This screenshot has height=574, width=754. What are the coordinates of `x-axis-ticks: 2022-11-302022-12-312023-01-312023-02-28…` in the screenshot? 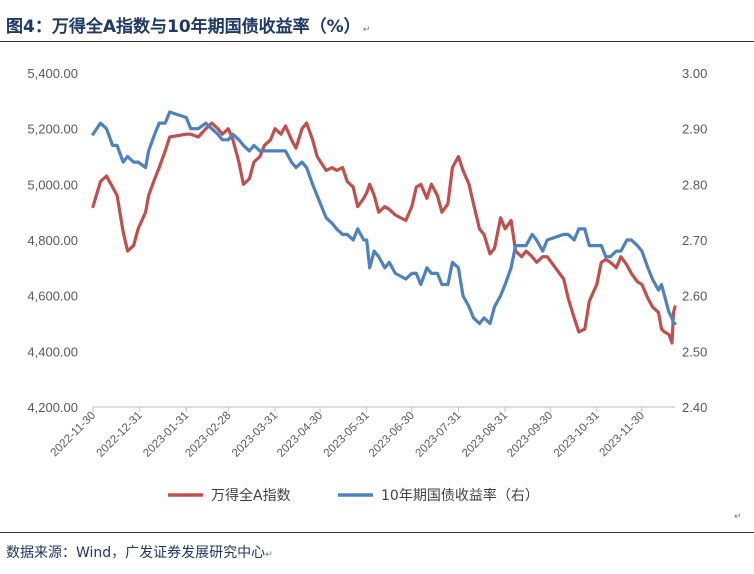 It's located at (348, 433).